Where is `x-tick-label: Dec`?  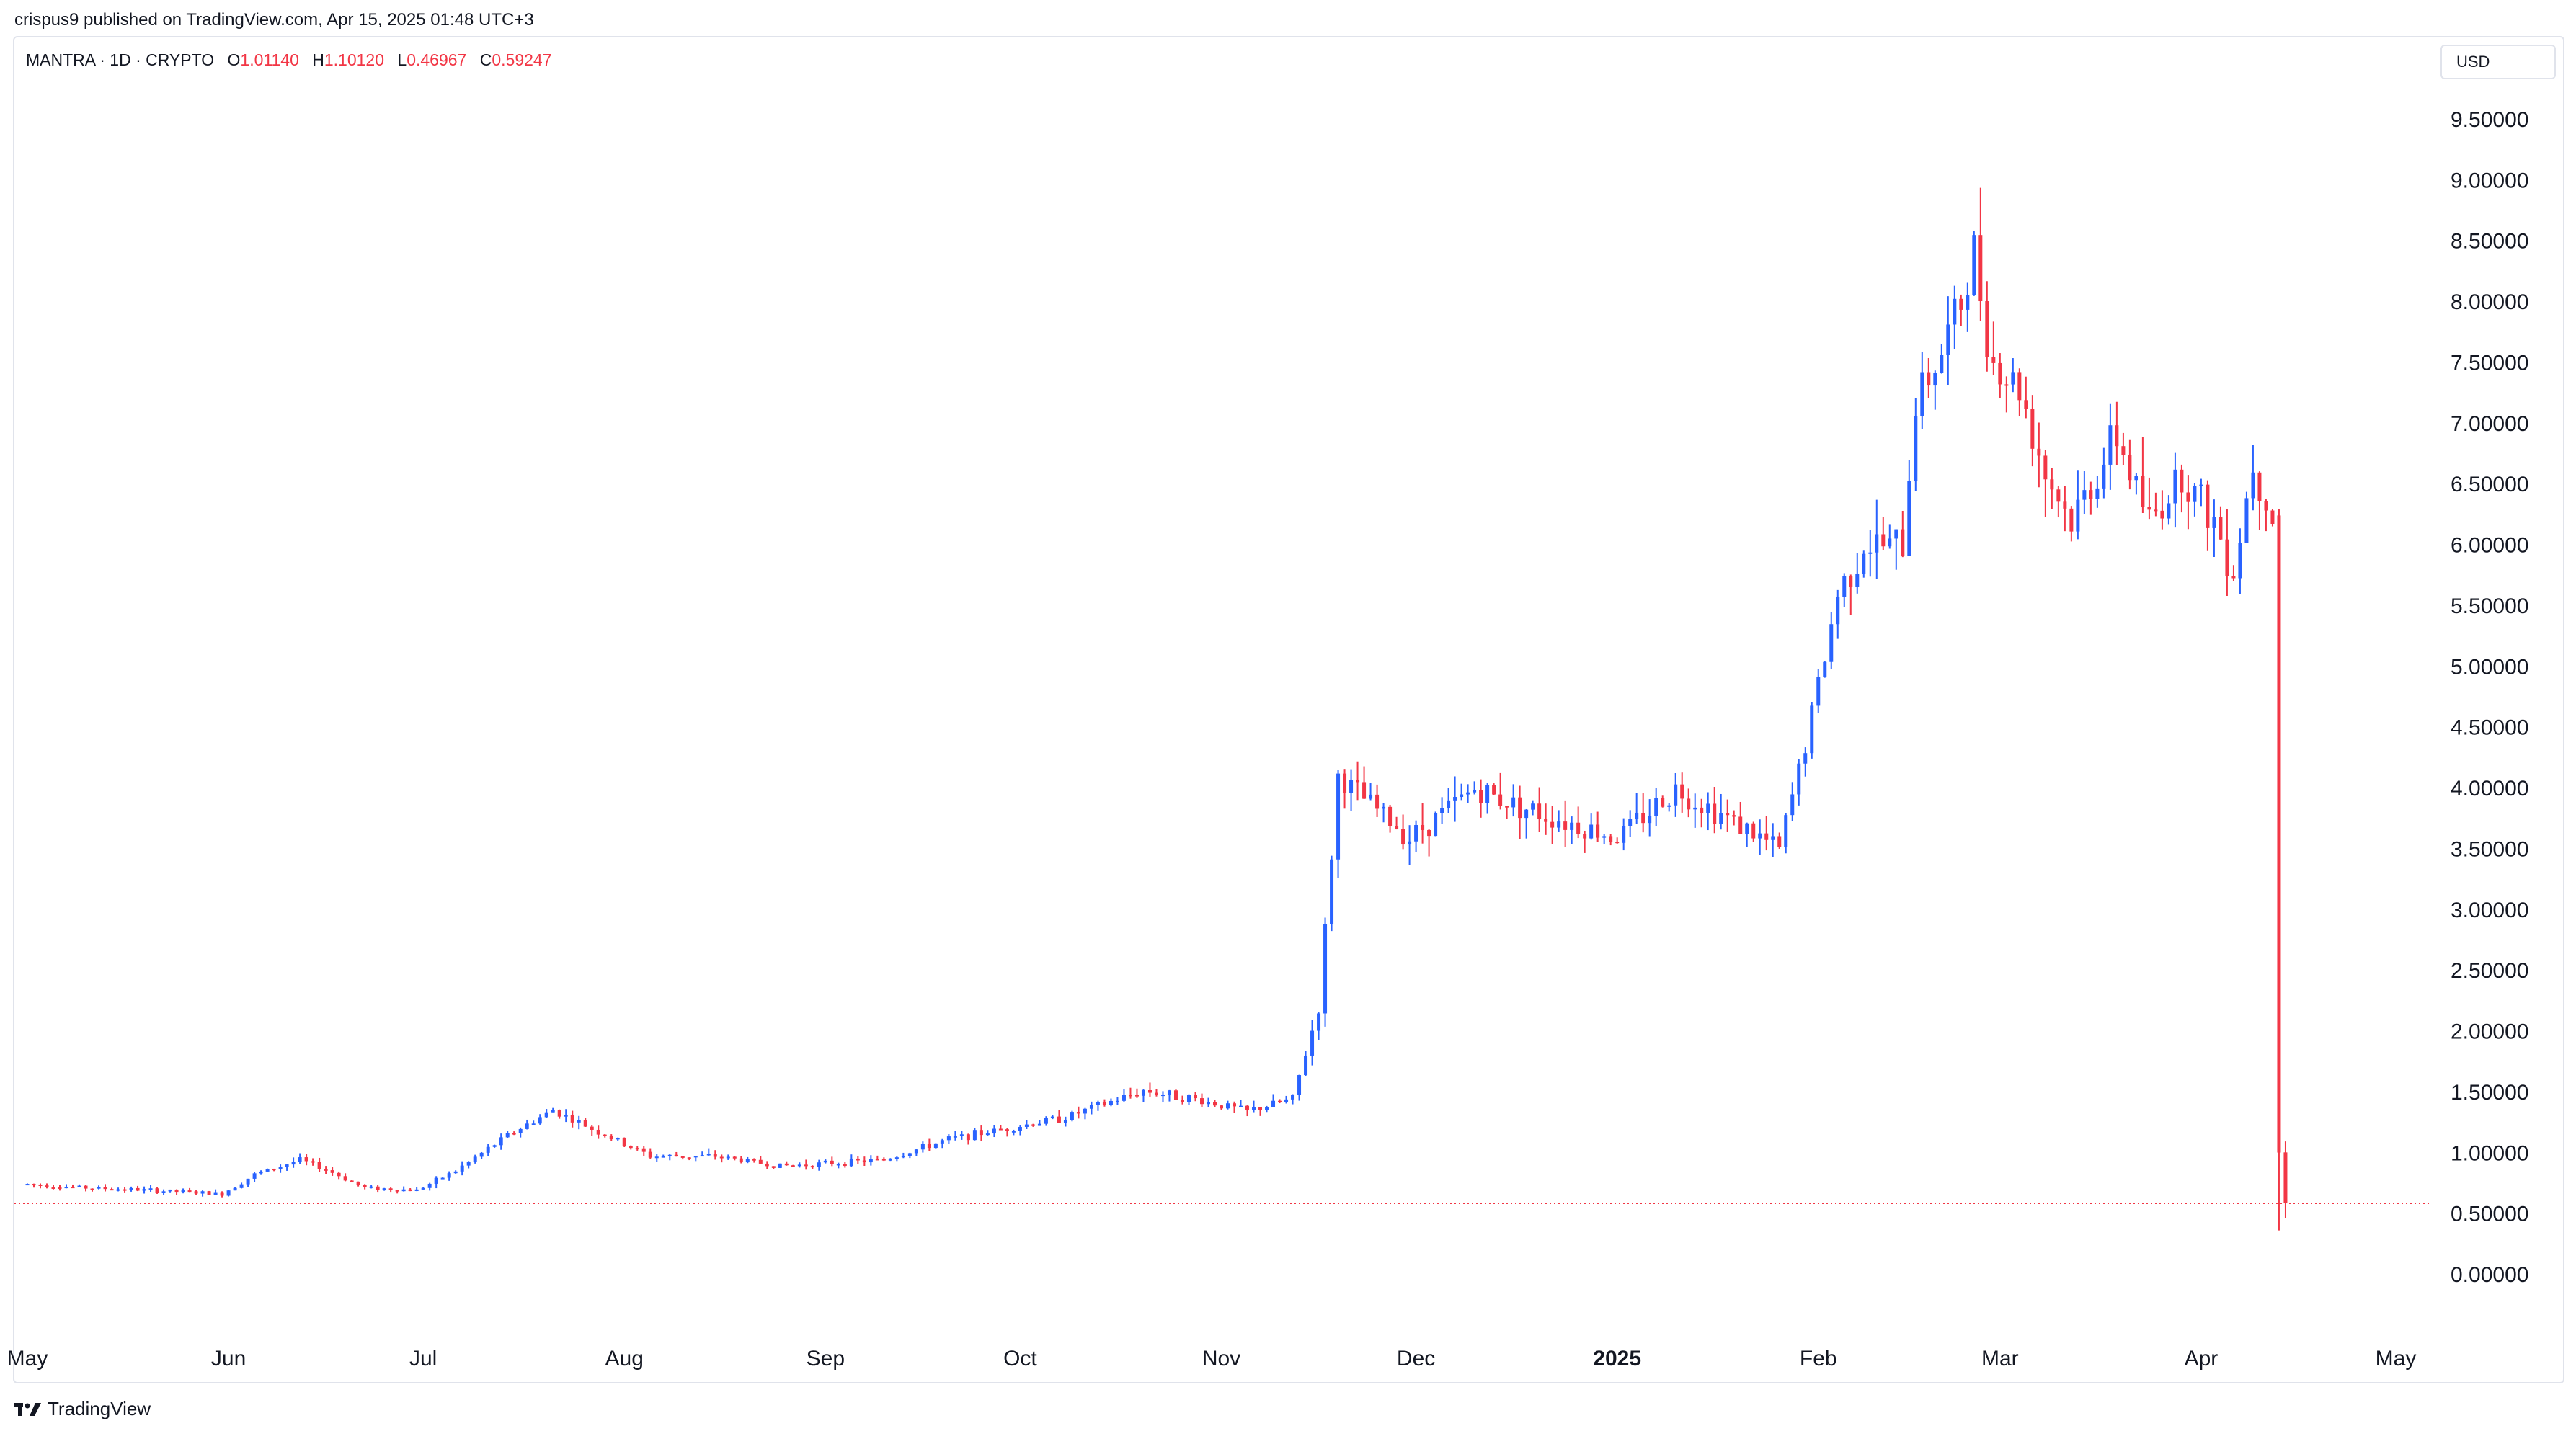 x-tick-label: Dec is located at coordinates (1416, 1359).